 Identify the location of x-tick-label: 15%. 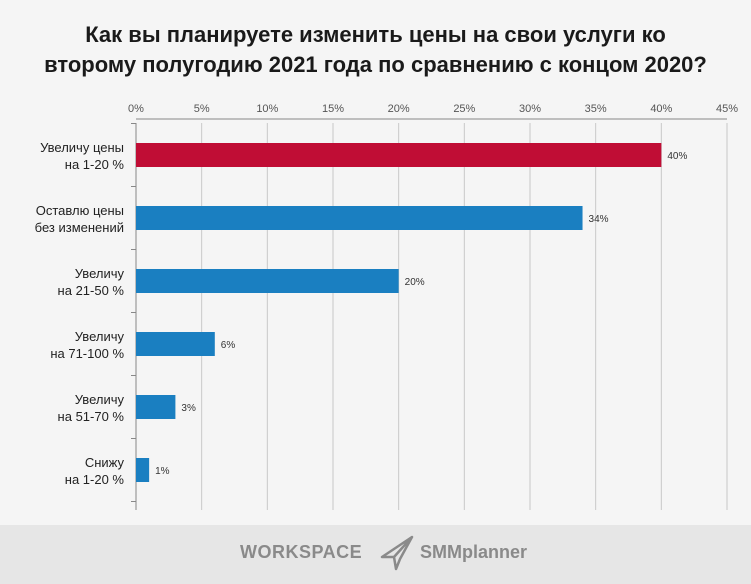
(333, 109).